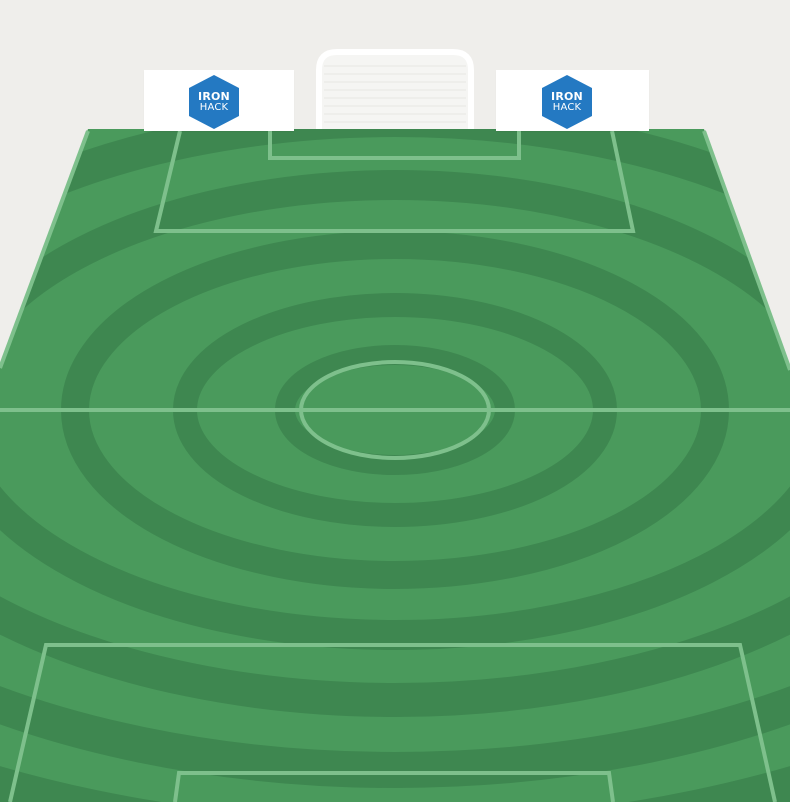 The width and height of the screenshot is (790, 802). I want to click on top-penalty-box, so click(394, 181).